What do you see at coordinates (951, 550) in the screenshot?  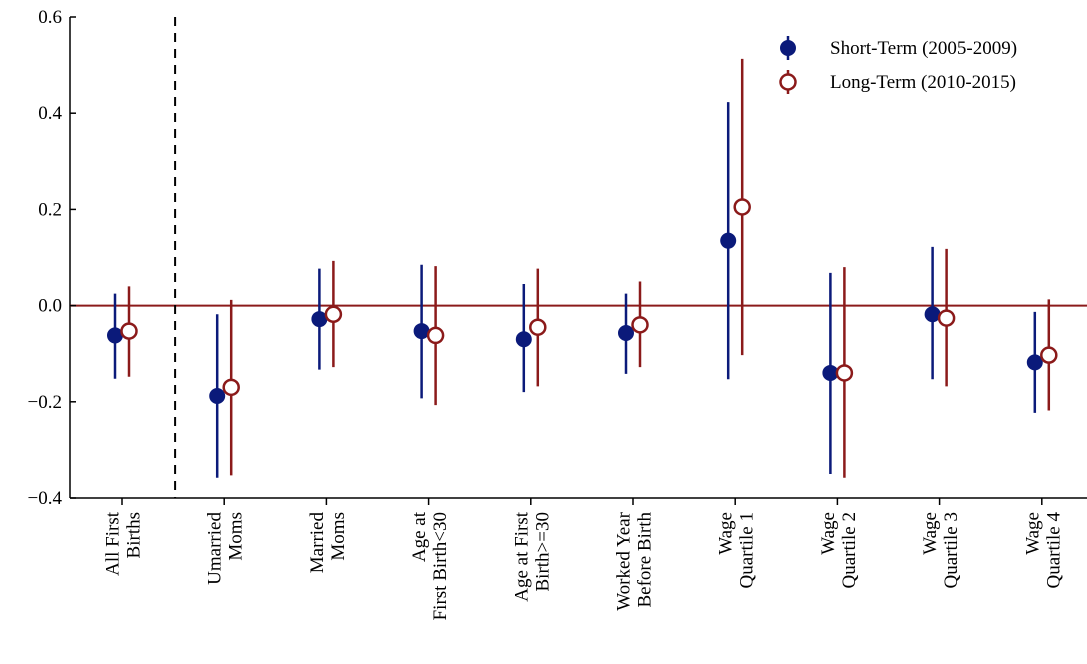 I see `x-category-label: Quartile 3` at bounding box center [951, 550].